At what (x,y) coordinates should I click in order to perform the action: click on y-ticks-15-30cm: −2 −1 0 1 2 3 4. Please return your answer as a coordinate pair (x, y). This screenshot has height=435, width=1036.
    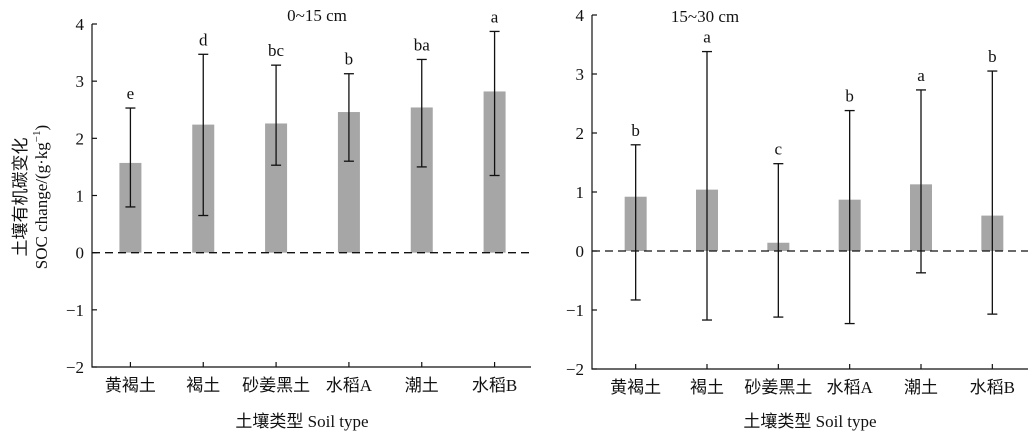
    Looking at the image, I should click on (581, 192).